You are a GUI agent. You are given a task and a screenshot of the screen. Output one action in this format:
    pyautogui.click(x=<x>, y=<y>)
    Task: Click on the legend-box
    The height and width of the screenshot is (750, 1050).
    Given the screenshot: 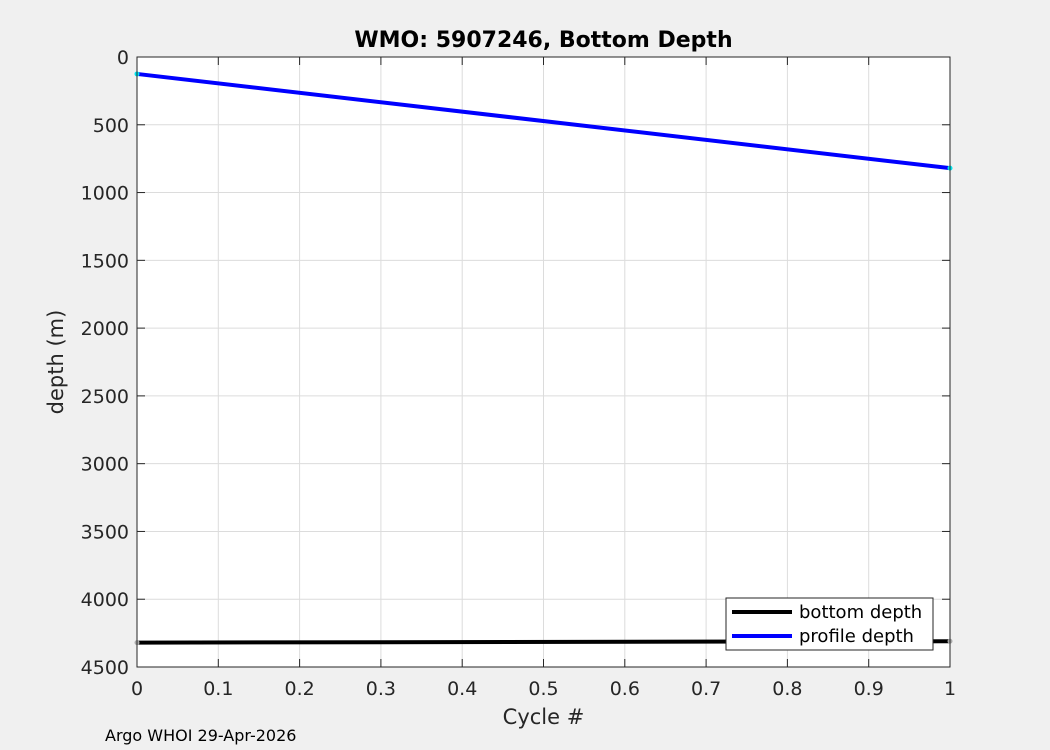 What is the action you would take?
    pyautogui.click(x=829, y=624)
    